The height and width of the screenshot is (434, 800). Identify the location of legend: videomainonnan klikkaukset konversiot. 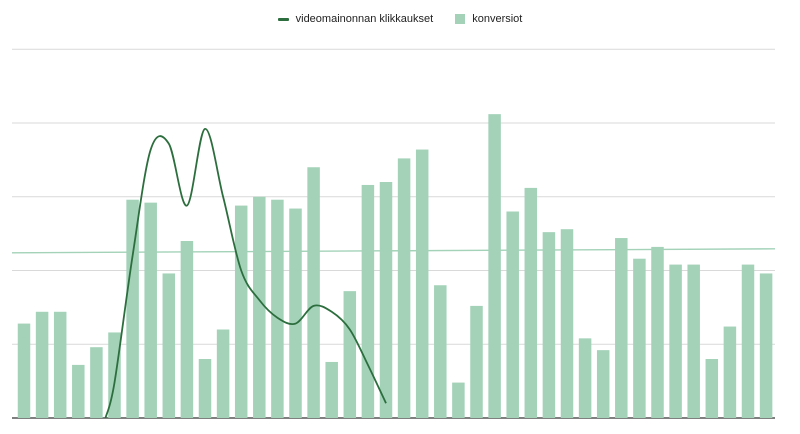
(400, 19).